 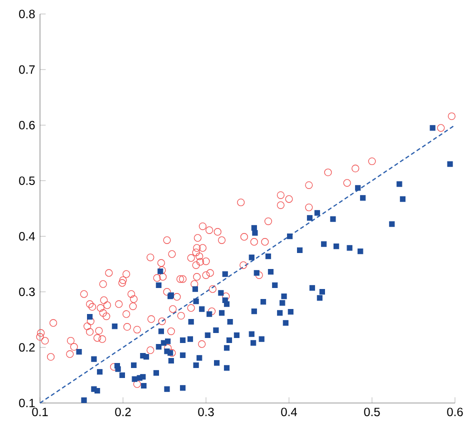 What do you see at coordinates (27, 14) in the screenshot?
I see `y-tick-label: 0.8` at bounding box center [27, 14].